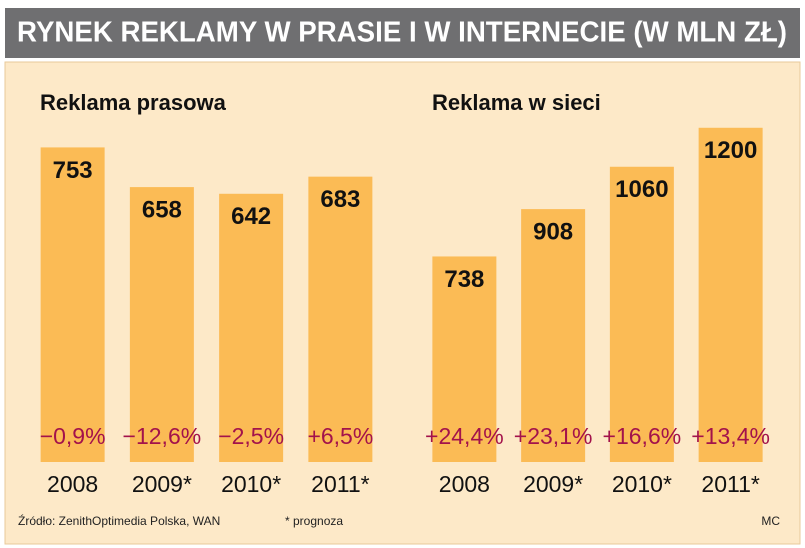 The image size is (805, 548). I want to click on change-label: +16,6%, so click(642, 436).